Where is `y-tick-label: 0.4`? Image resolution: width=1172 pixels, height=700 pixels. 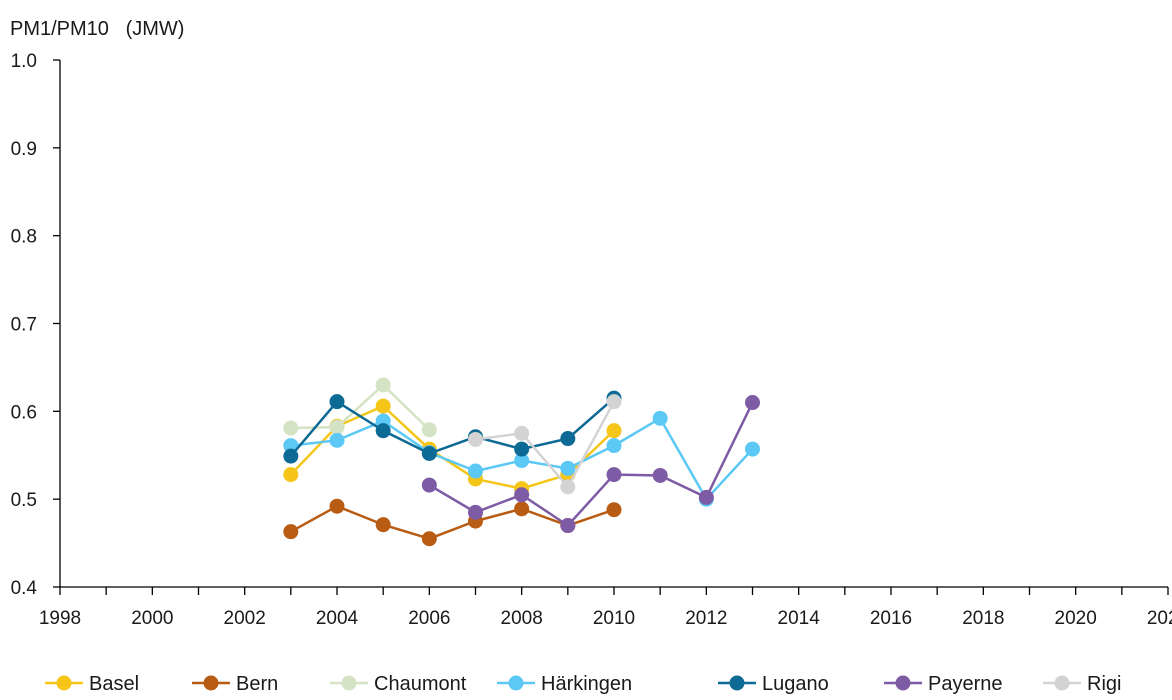 y-tick-label: 0.4 is located at coordinates (24, 588).